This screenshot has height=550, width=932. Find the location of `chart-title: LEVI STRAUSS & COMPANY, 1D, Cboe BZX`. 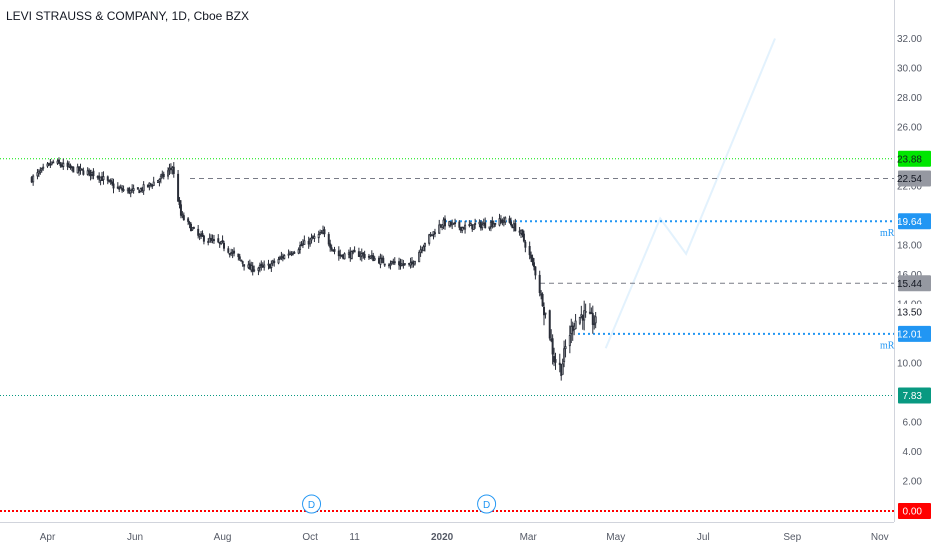

chart-title: LEVI STRAUSS & COMPANY, 1D, Cboe BZX is located at coordinates (127, 16).